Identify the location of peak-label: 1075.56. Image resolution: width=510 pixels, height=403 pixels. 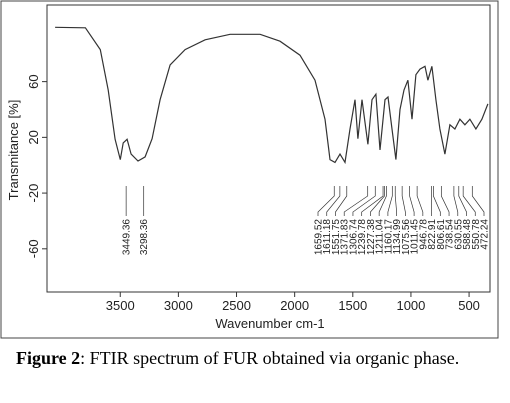
(406, 237).